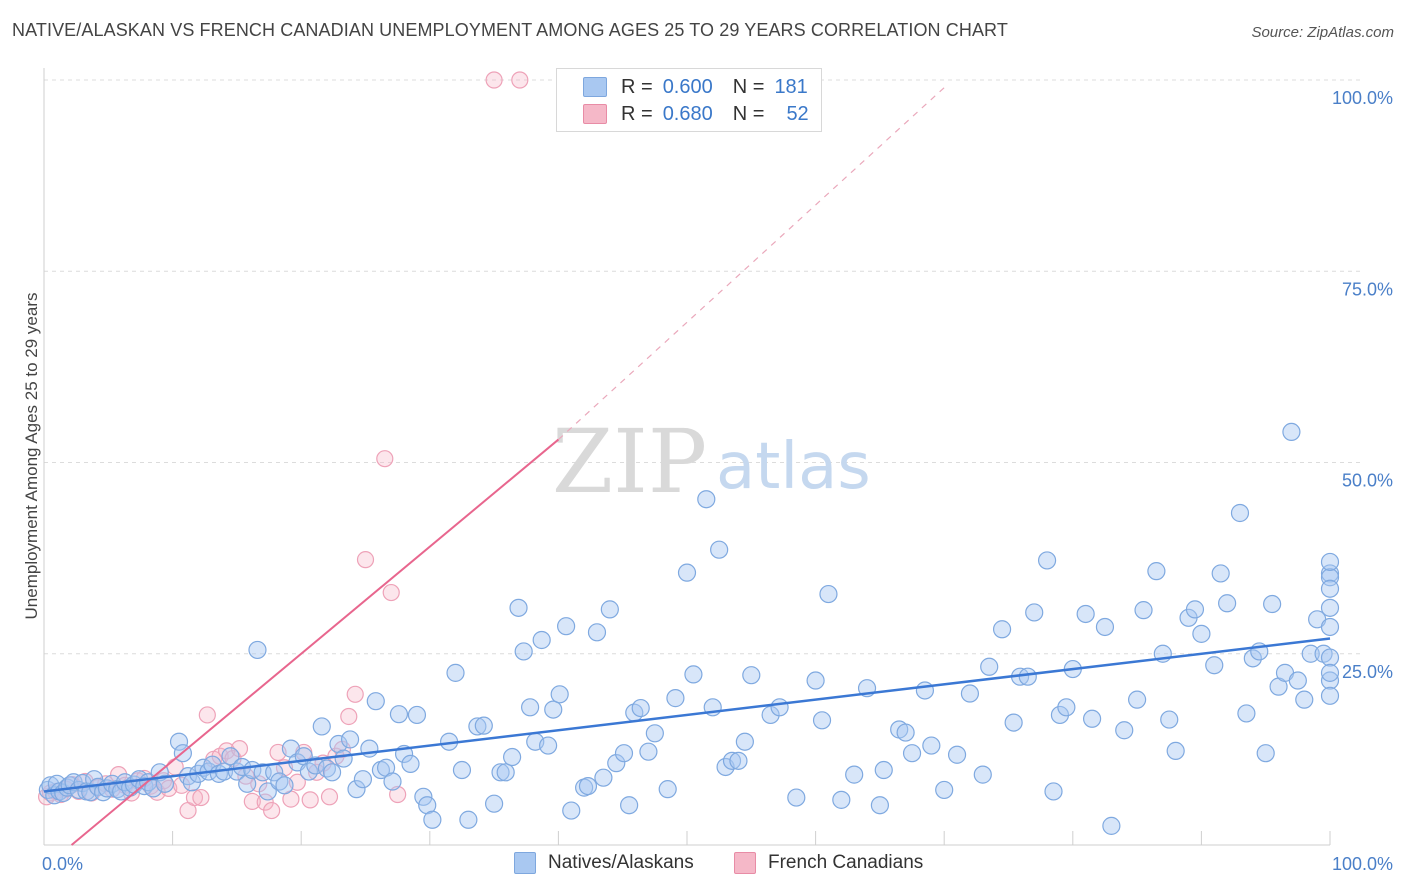 Image resolution: width=1406 pixels, height=892 pixels. What do you see at coordinates (1362, 98) in the screenshot?
I see `y-tick-label-100: 100.0%` at bounding box center [1362, 98].